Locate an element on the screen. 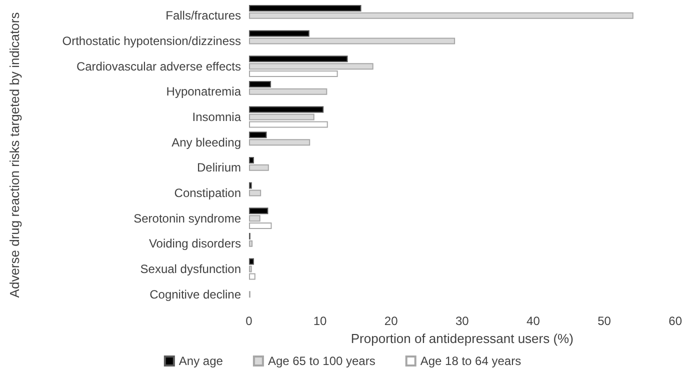  y-tick-label: Orthostatic hypotension/dizziness is located at coordinates (151, 41).